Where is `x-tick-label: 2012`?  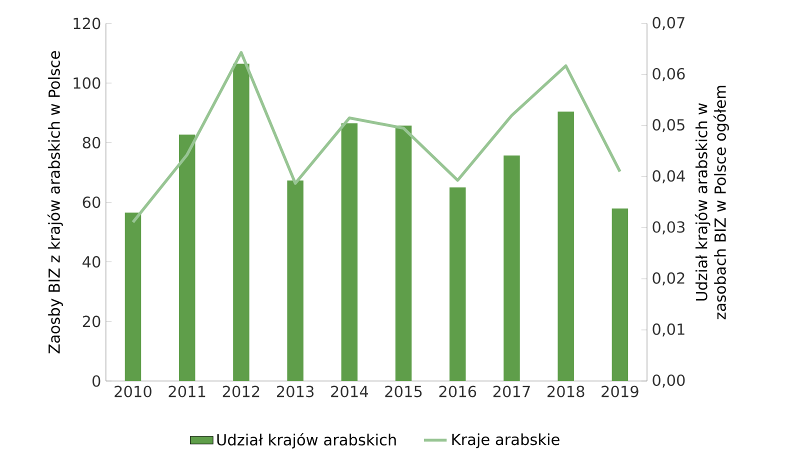
x-tick-label: 2012 is located at coordinates (241, 392).